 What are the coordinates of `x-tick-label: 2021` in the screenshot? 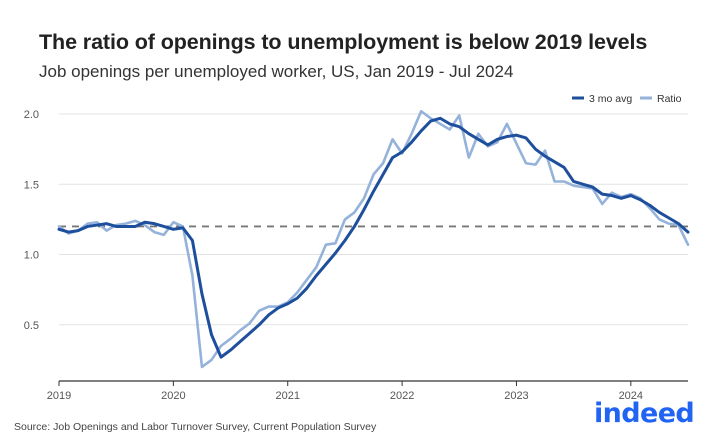 It's located at (287, 396).